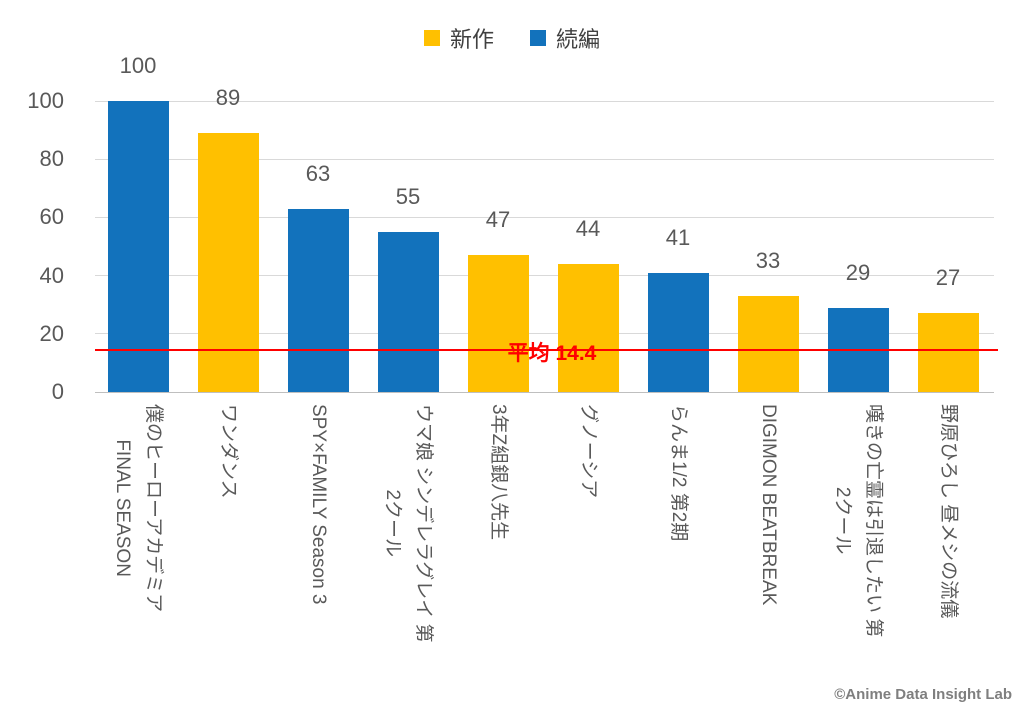  I want to click on x-axis-category-label-text: 僕のヒーローアカデミア FINAL SEASON, so click(138, 508).